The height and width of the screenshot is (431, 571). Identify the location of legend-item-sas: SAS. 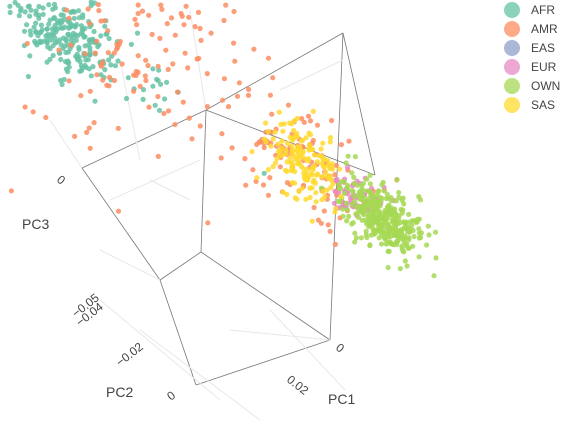
(529, 105).